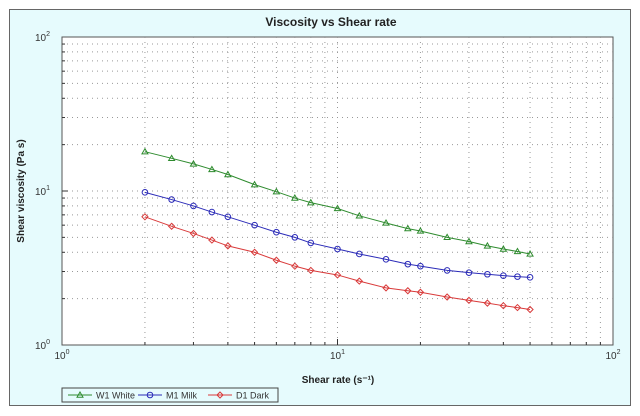 This screenshot has height=416, width=640. I want to click on x-tick-label: 10¹, so click(337, 355).